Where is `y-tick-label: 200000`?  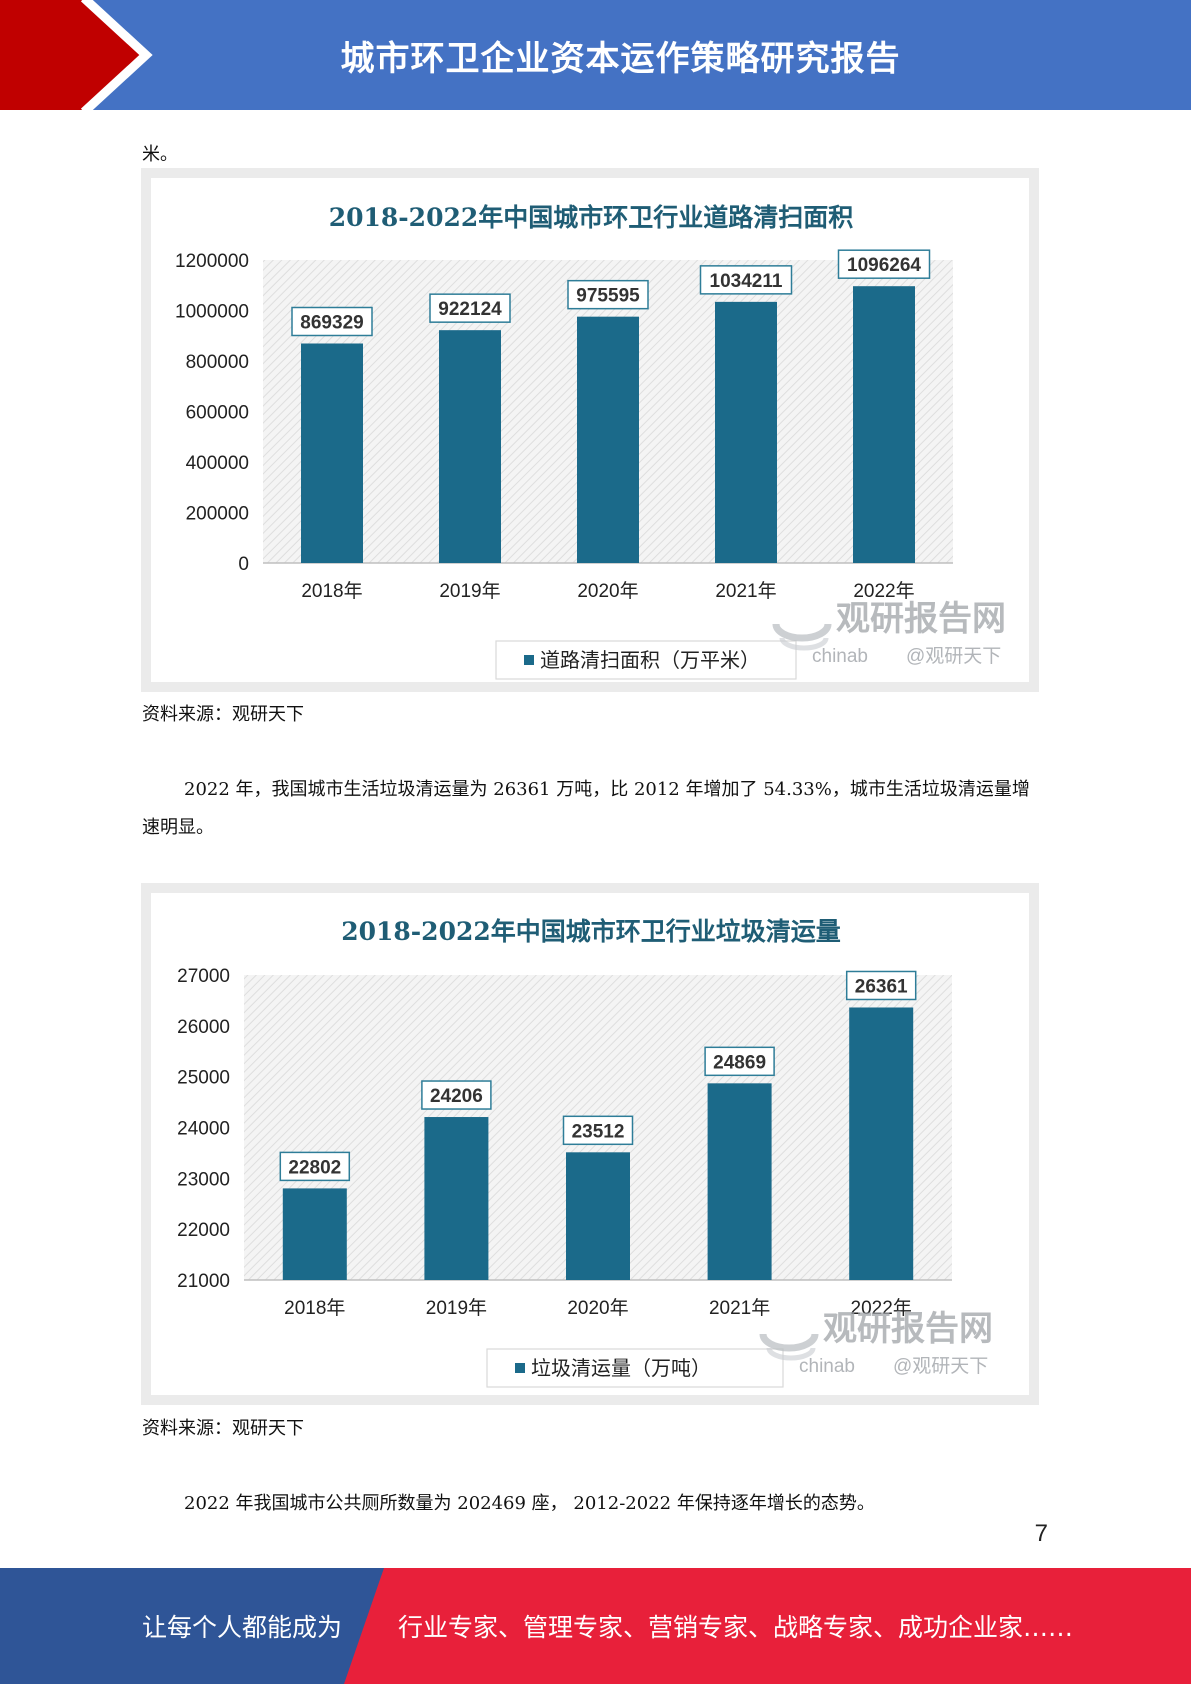
y-tick-label: 200000 is located at coordinates (217, 514).